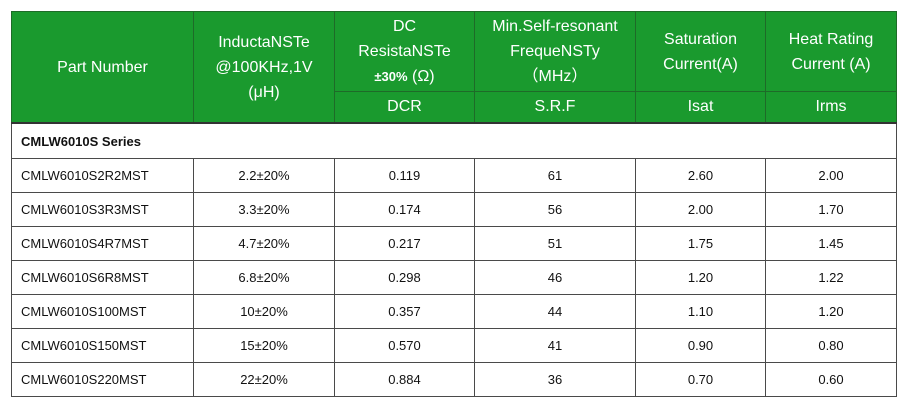 This screenshot has height=412, width=908. I want to click on dcr-cell: 0.357, so click(404, 311).